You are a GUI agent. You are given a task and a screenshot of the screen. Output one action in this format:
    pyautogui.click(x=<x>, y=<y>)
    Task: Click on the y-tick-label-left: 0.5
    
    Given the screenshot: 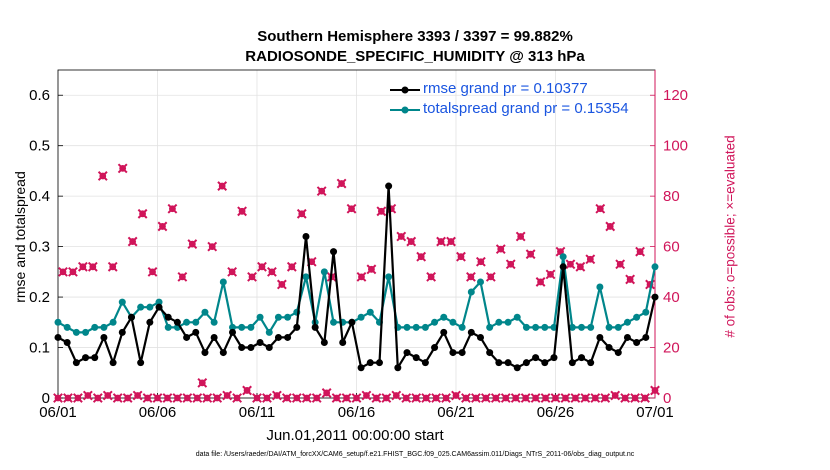 What is the action you would take?
    pyautogui.click(x=39, y=146)
    